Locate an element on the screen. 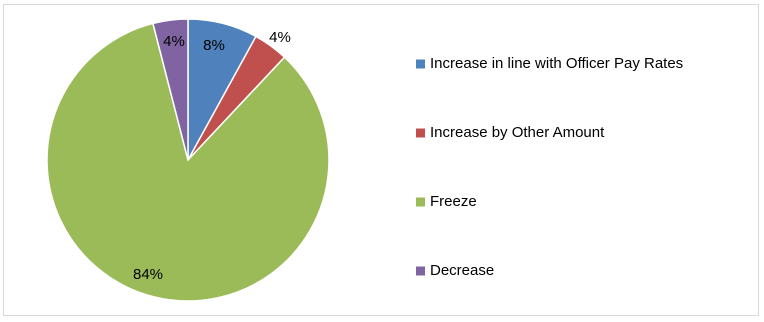  legend-label-decrease: Decrease is located at coordinates (462, 270).